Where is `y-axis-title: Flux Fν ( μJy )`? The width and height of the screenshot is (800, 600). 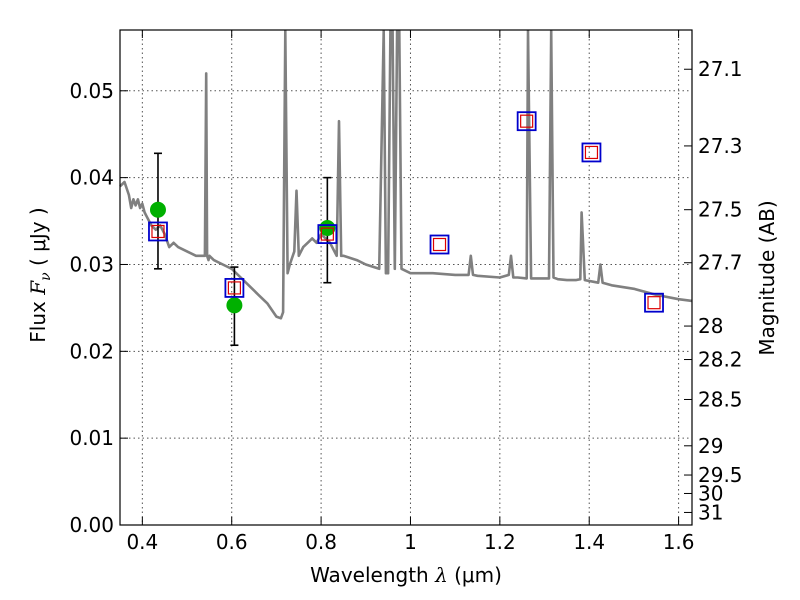 y-axis-title: Flux Fν ( μJy ) is located at coordinates (40, 274).